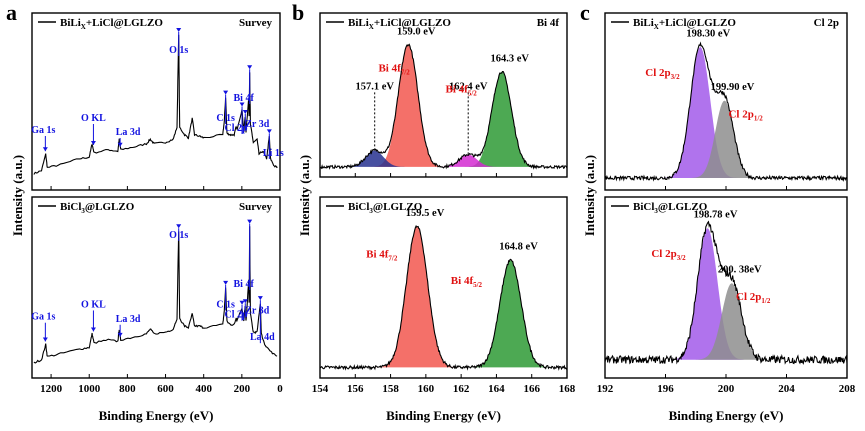 The height and width of the screenshot is (431, 865). I want to click on x-tick-label: 1000, so click(89, 389).